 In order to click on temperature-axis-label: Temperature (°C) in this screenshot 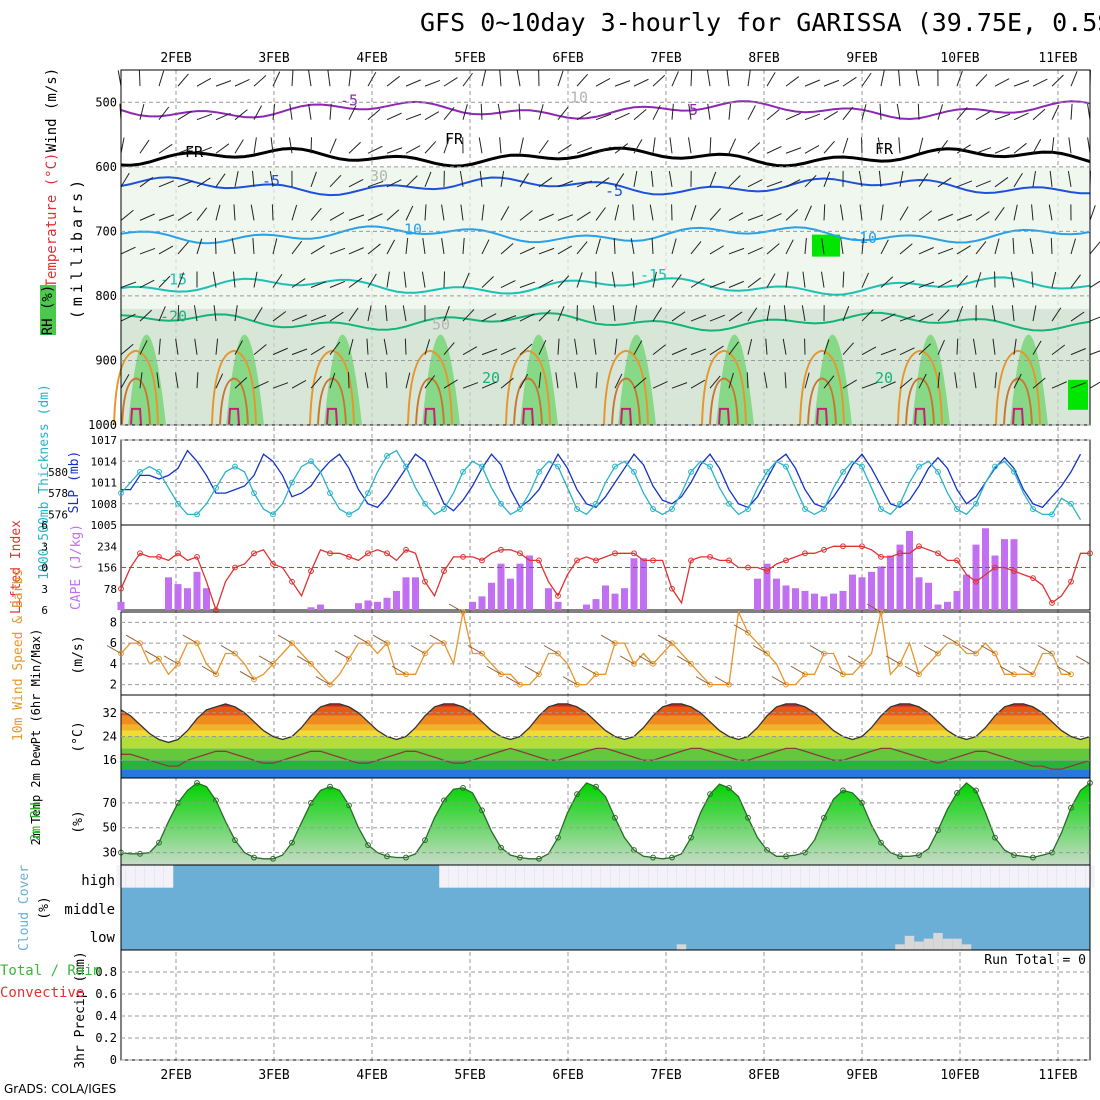, I will do `click(52, 220)`.